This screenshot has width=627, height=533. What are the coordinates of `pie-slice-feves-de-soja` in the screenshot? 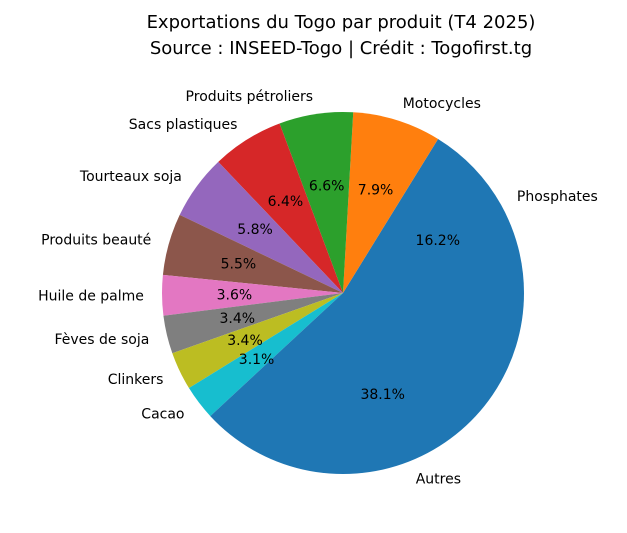 It's located at (253, 323).